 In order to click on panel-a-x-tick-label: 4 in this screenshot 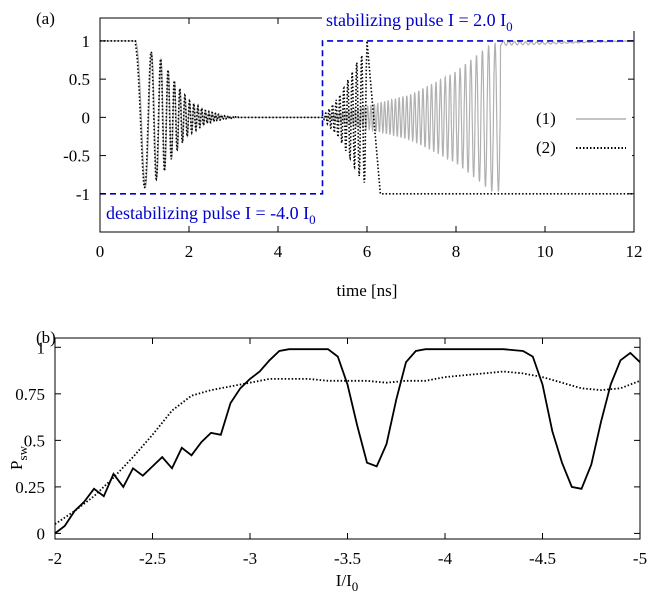, I will do `click(278, 251)`.